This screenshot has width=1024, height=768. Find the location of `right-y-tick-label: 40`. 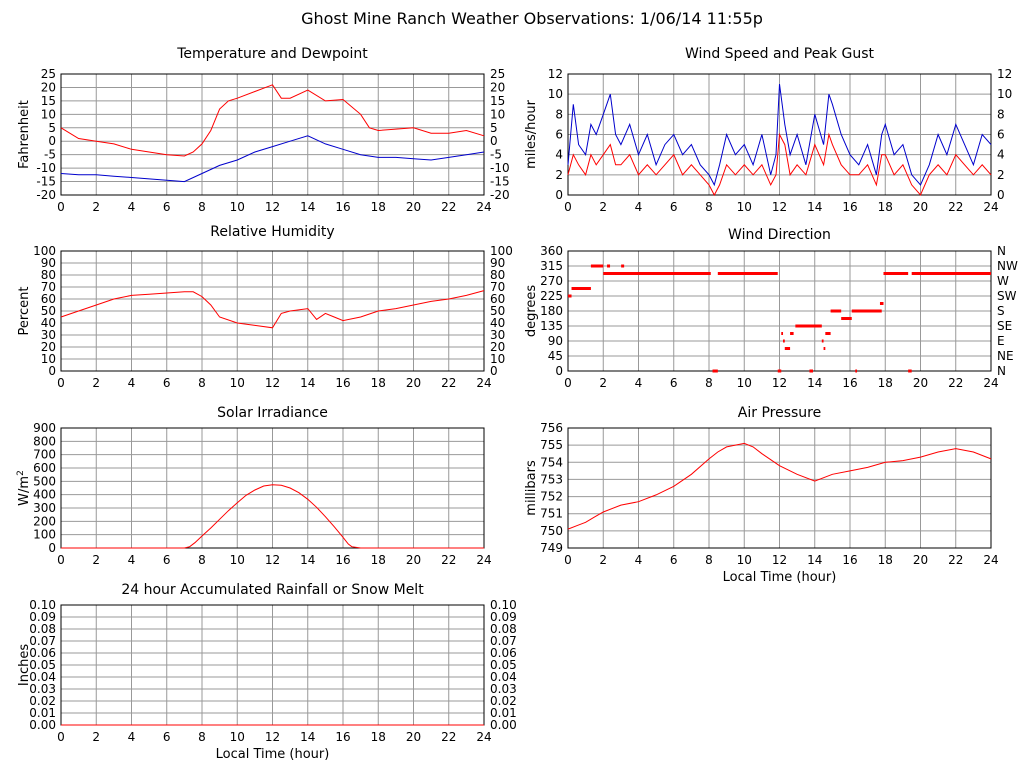

right-y-tick-label: 40 is located at coordinates (497, 323).